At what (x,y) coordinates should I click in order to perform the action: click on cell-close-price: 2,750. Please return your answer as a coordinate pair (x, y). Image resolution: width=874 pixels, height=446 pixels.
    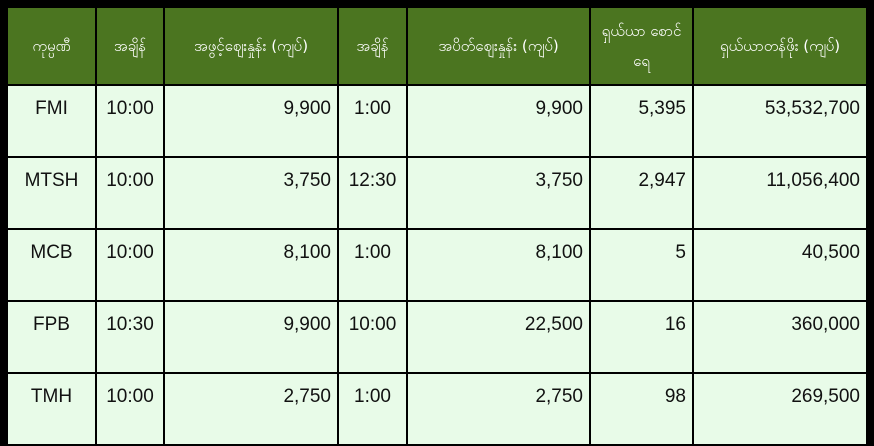
    Looking at the image, I should click on (498, 409).